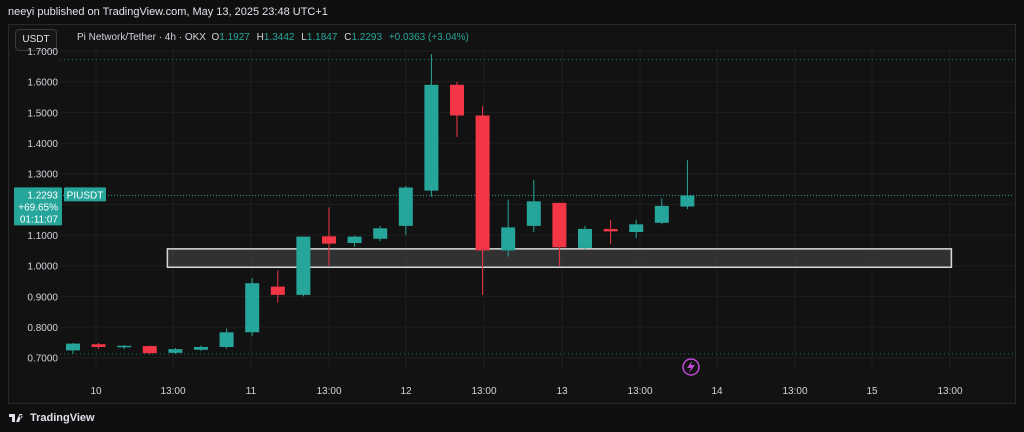  I want to click on legend-low-value: 1.1847, so click(322, 37).